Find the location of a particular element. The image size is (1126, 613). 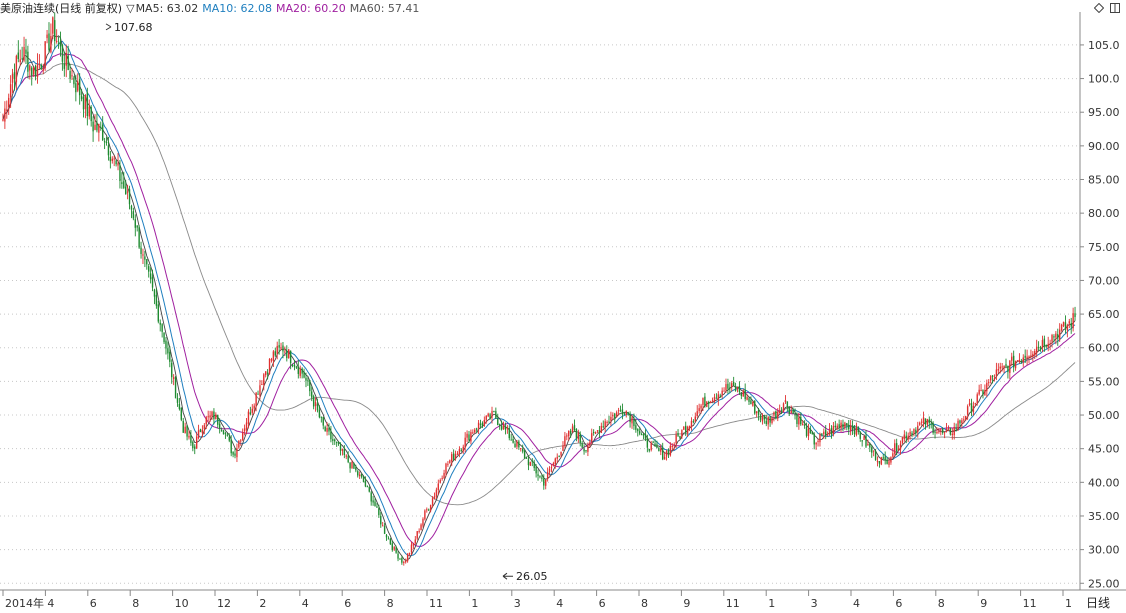

triangle-down-icon: ▽ is located at coordinates (130, 8).